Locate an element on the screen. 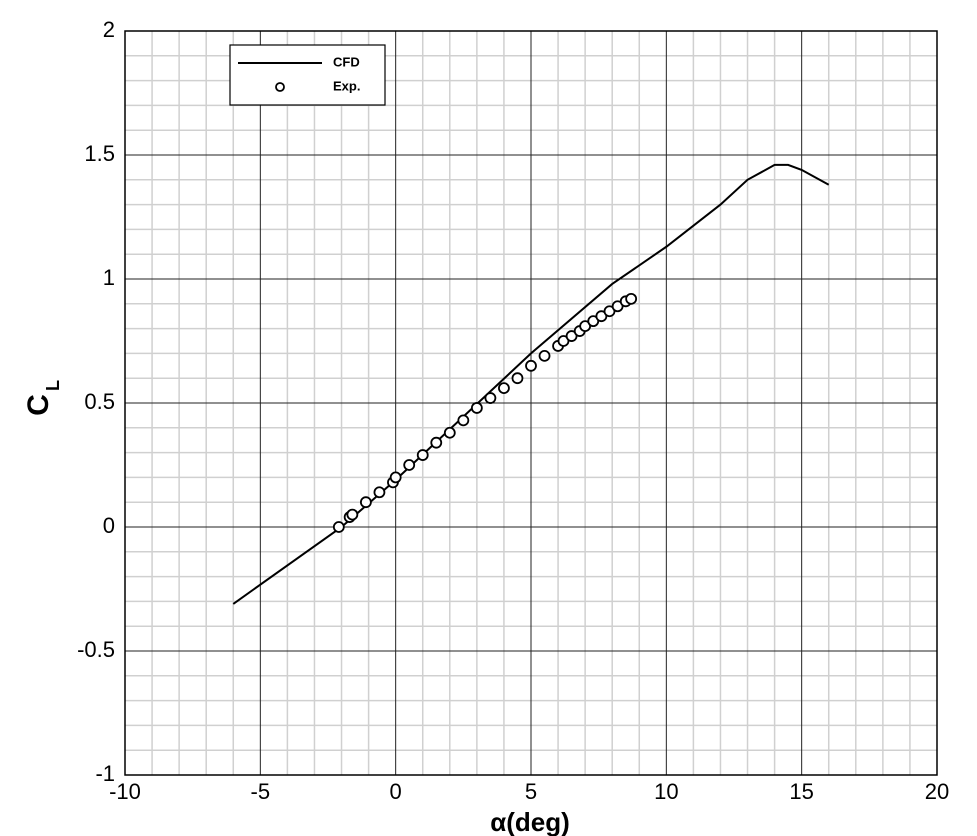 The image size is (977, 836). legend-label: Exp. is located at coordinates (346, 85).